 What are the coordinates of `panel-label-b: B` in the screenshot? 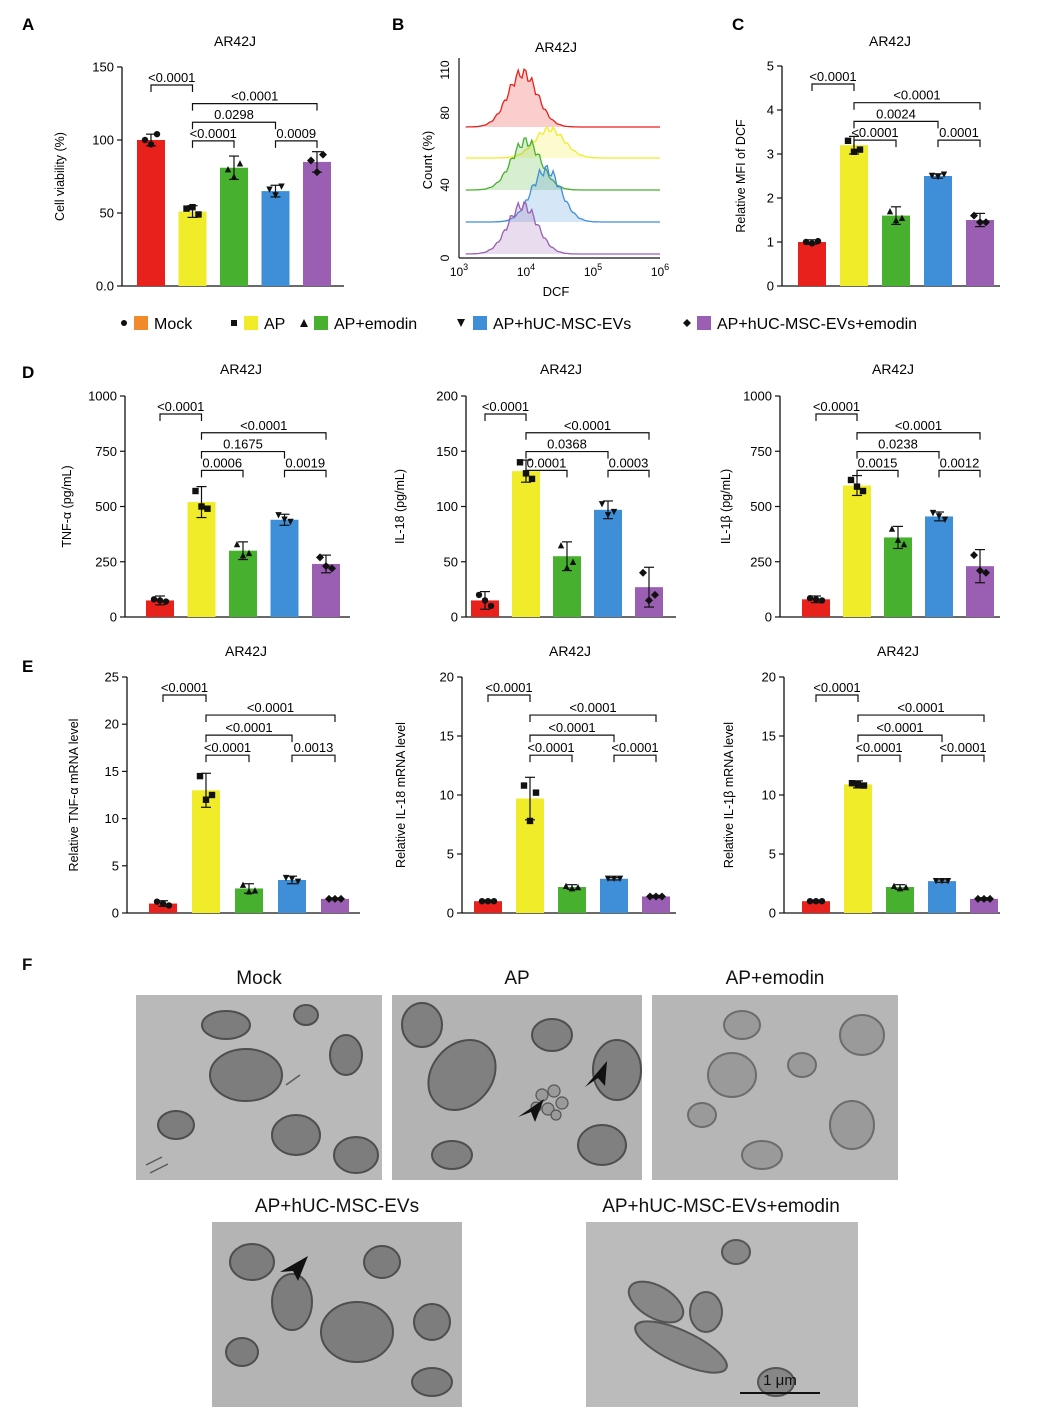 It's located at (398, 24).